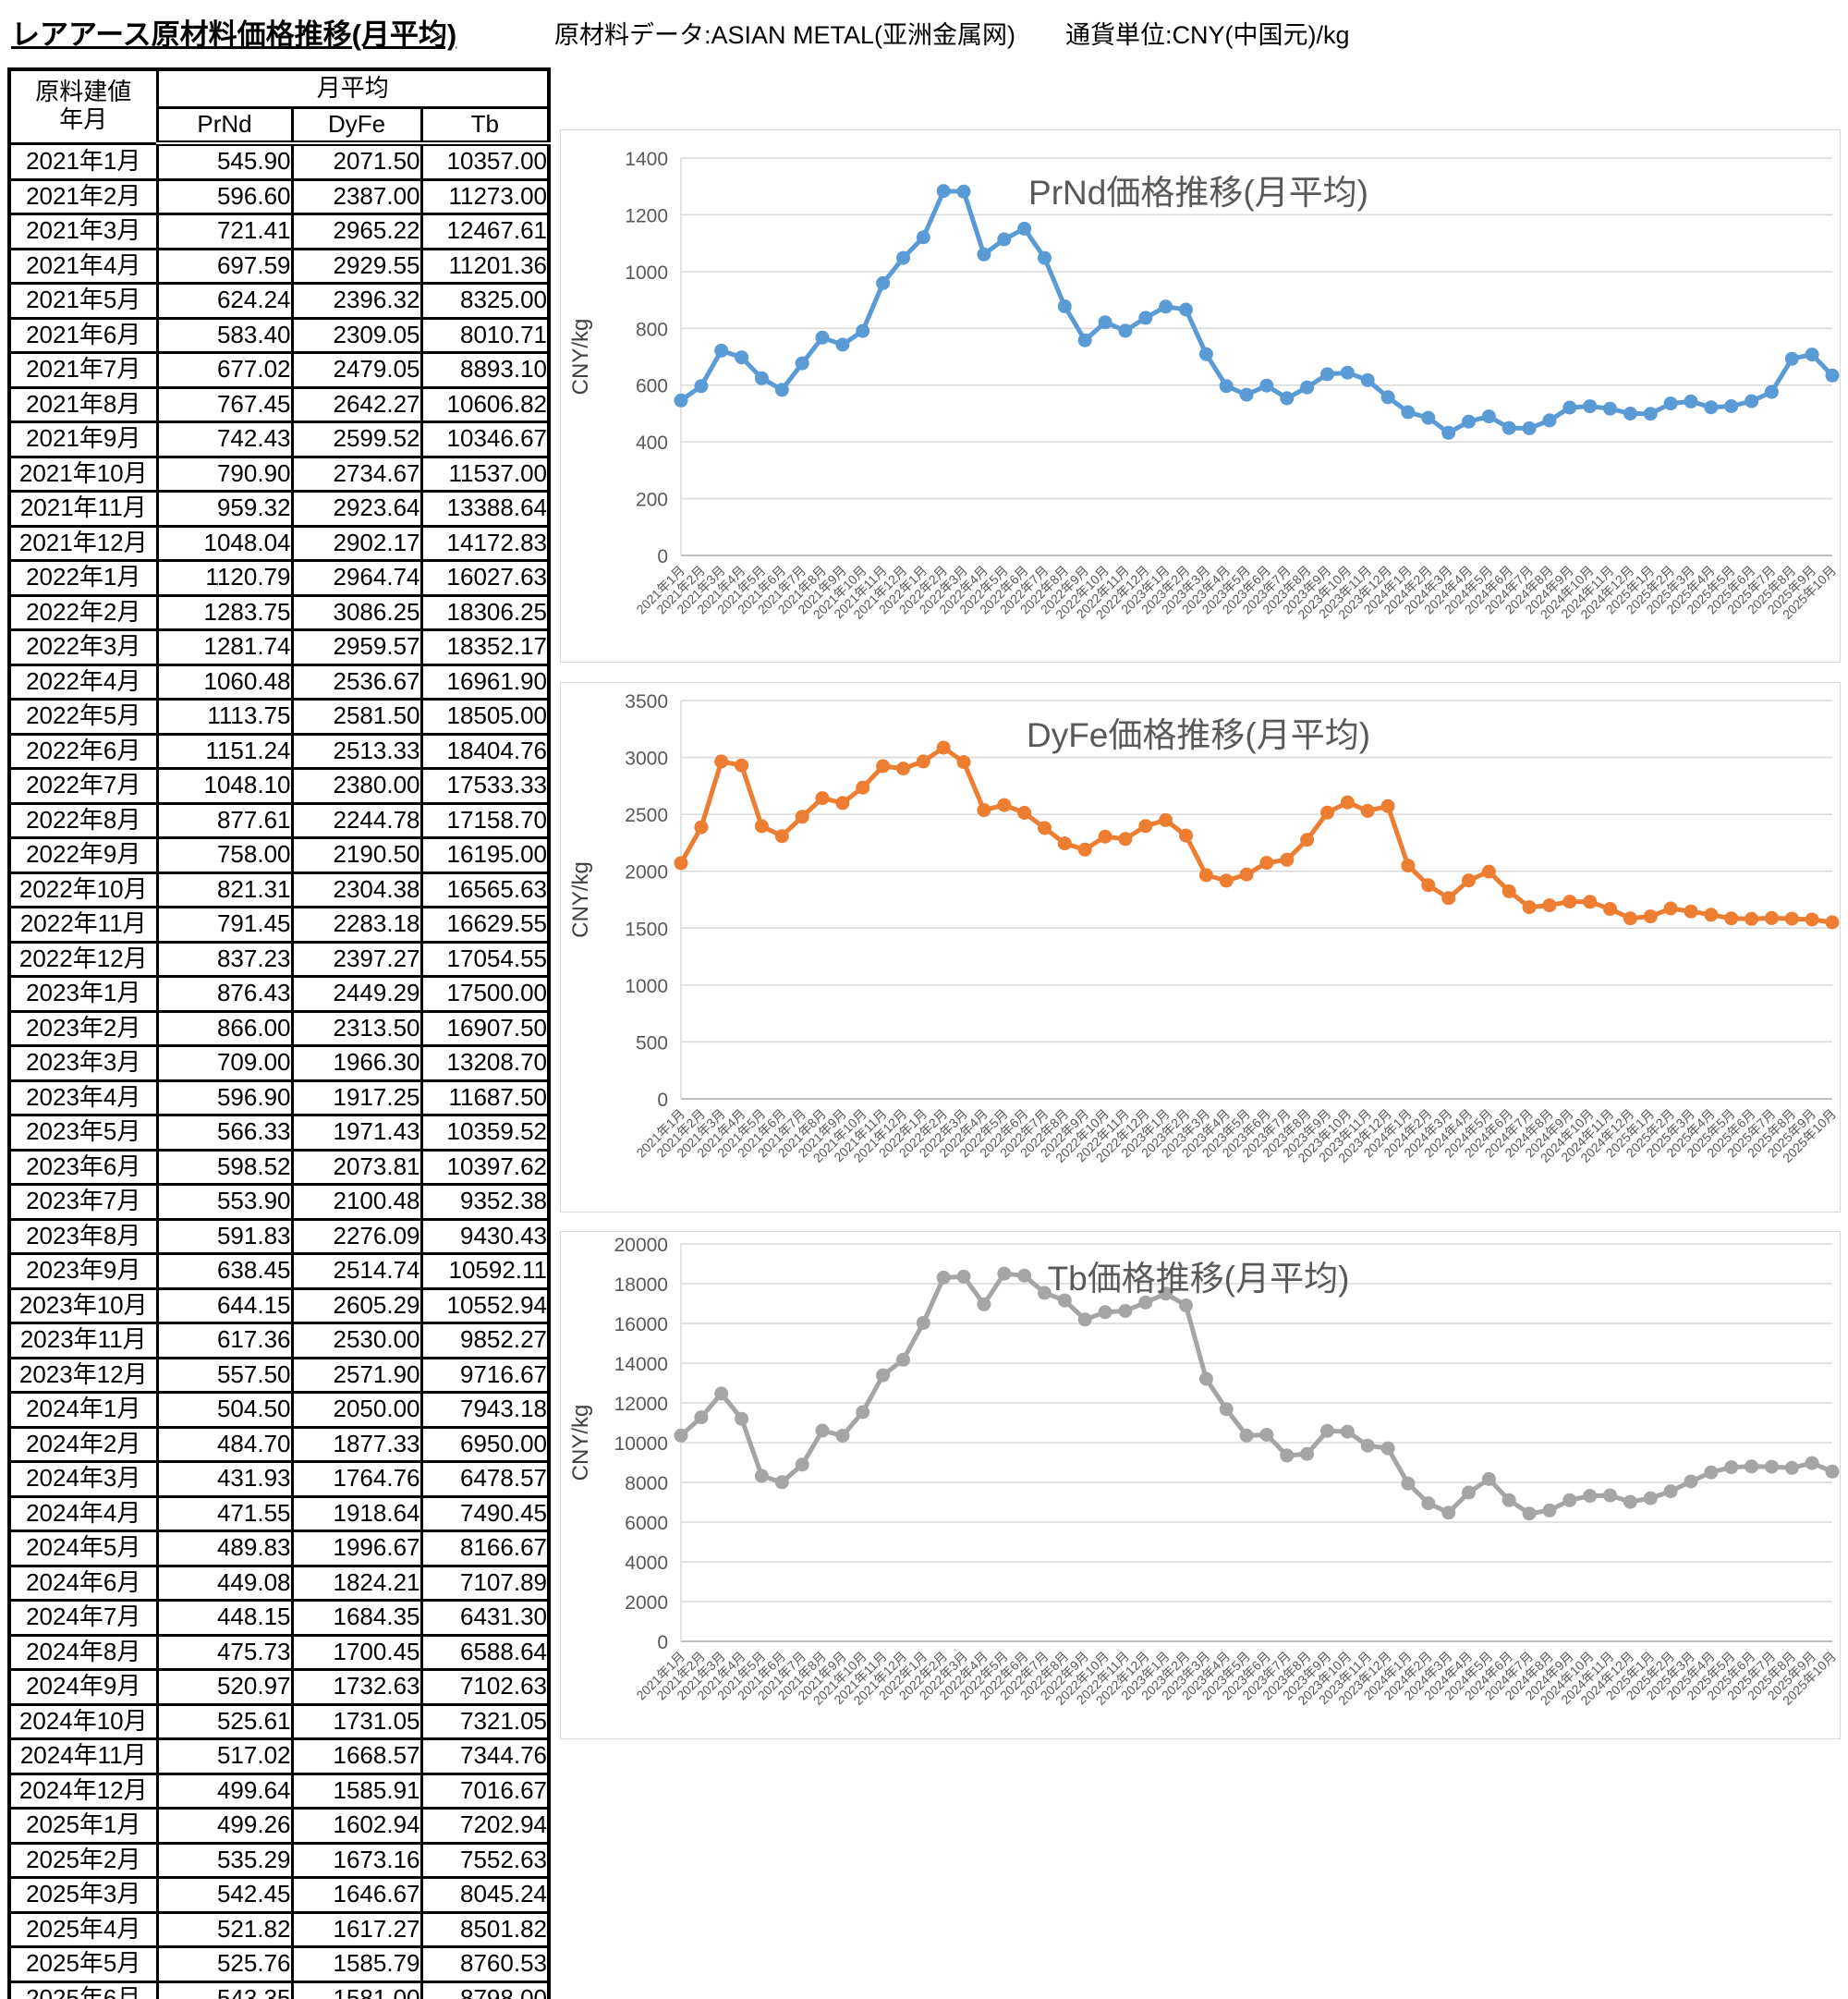  Describe the element at coordinates (356, 1964) in the screenshot. I see `dyfe-value-cell: 1585.79` at that location.